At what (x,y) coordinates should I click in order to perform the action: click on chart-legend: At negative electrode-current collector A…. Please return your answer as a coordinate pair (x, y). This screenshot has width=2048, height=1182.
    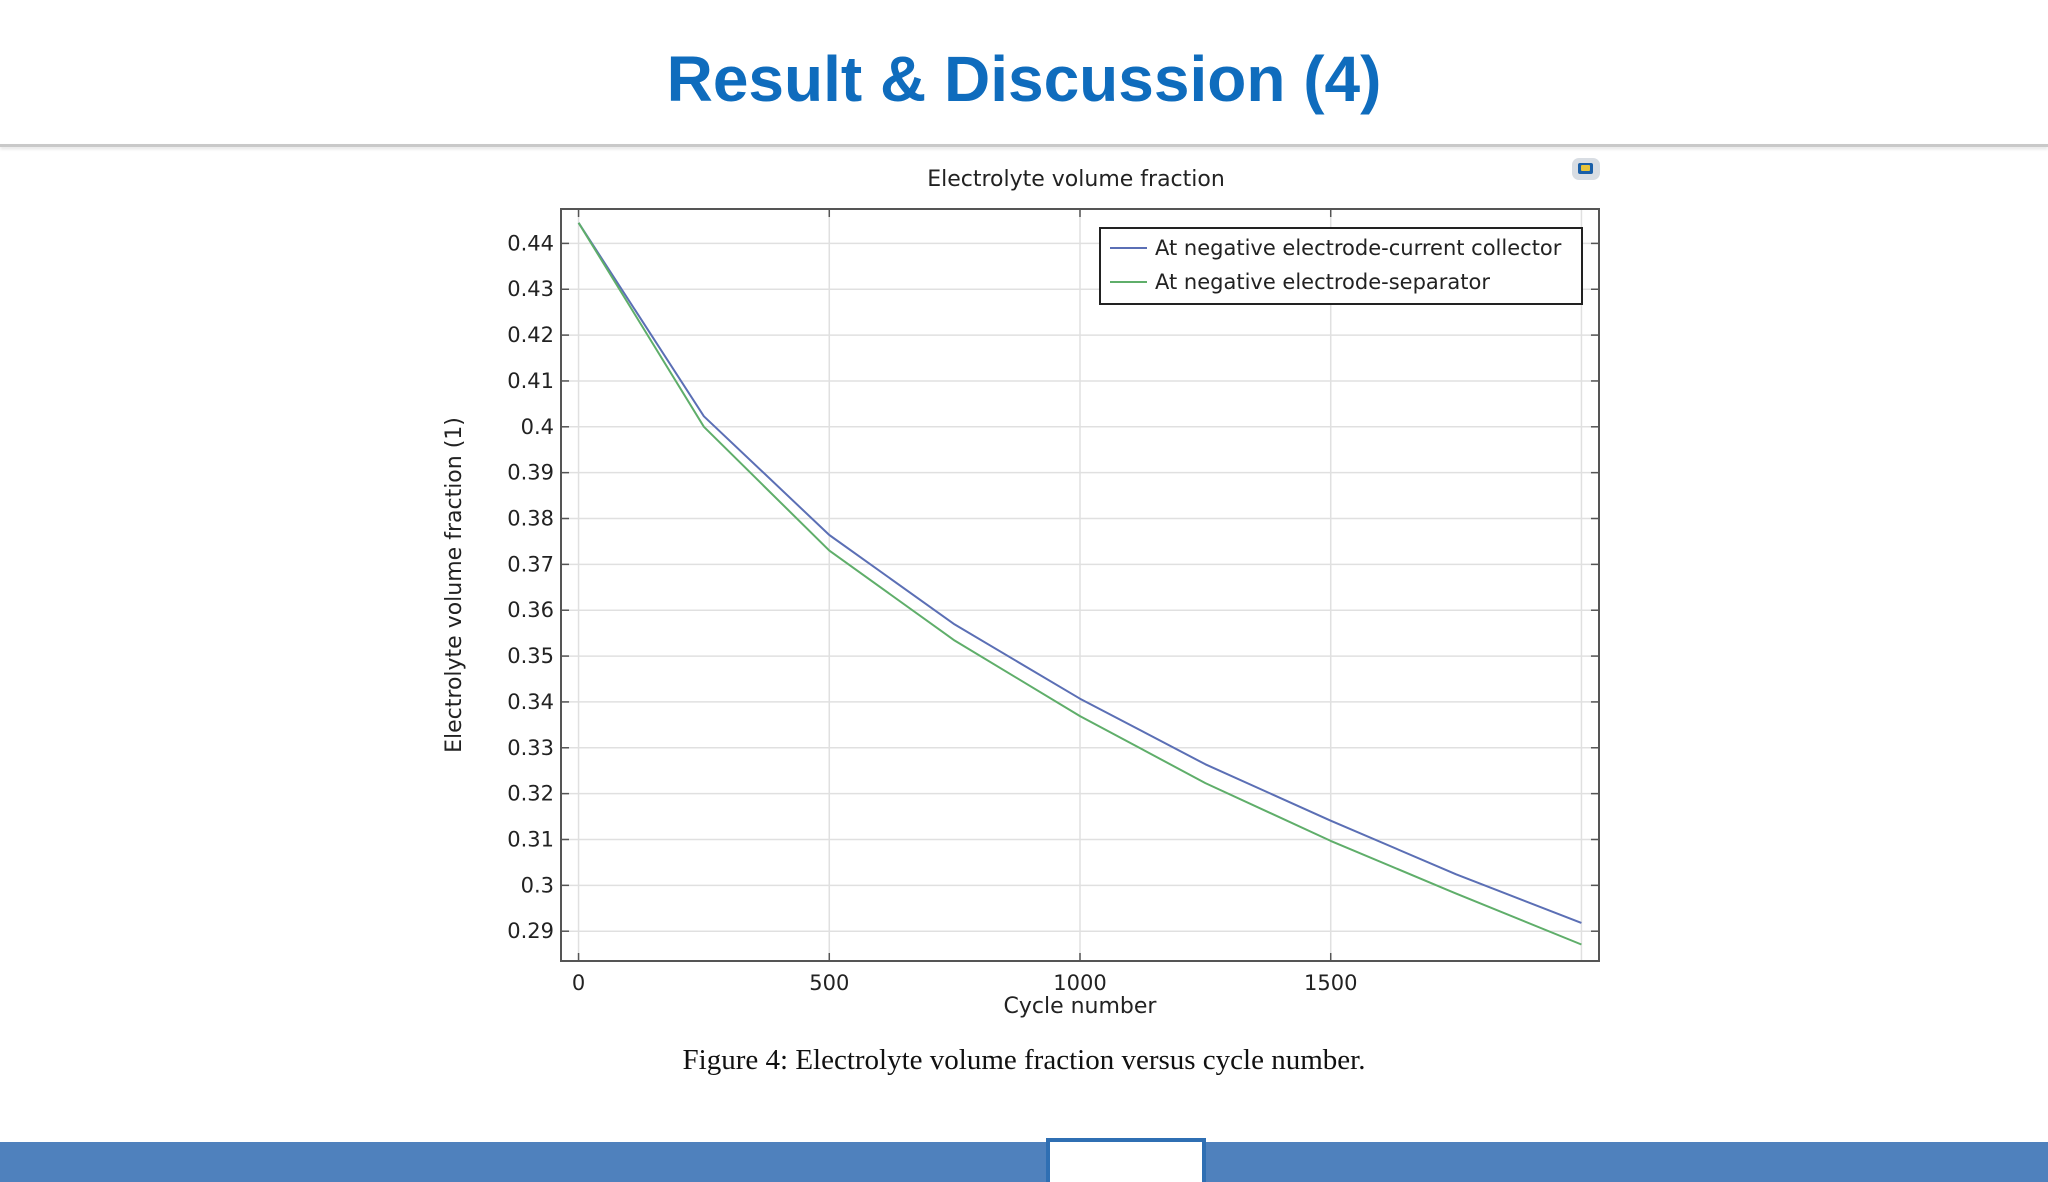
    Looking at the image, I should click on (1341, 266).